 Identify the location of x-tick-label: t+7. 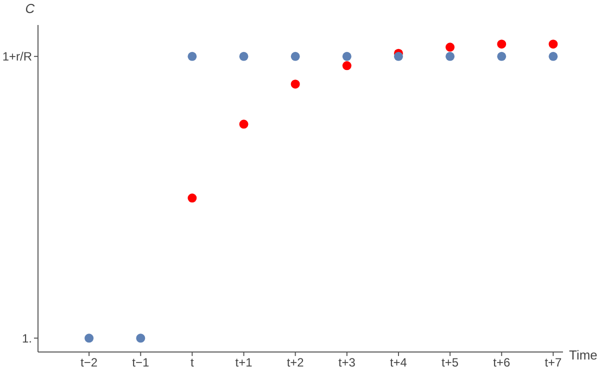
(553, 363).